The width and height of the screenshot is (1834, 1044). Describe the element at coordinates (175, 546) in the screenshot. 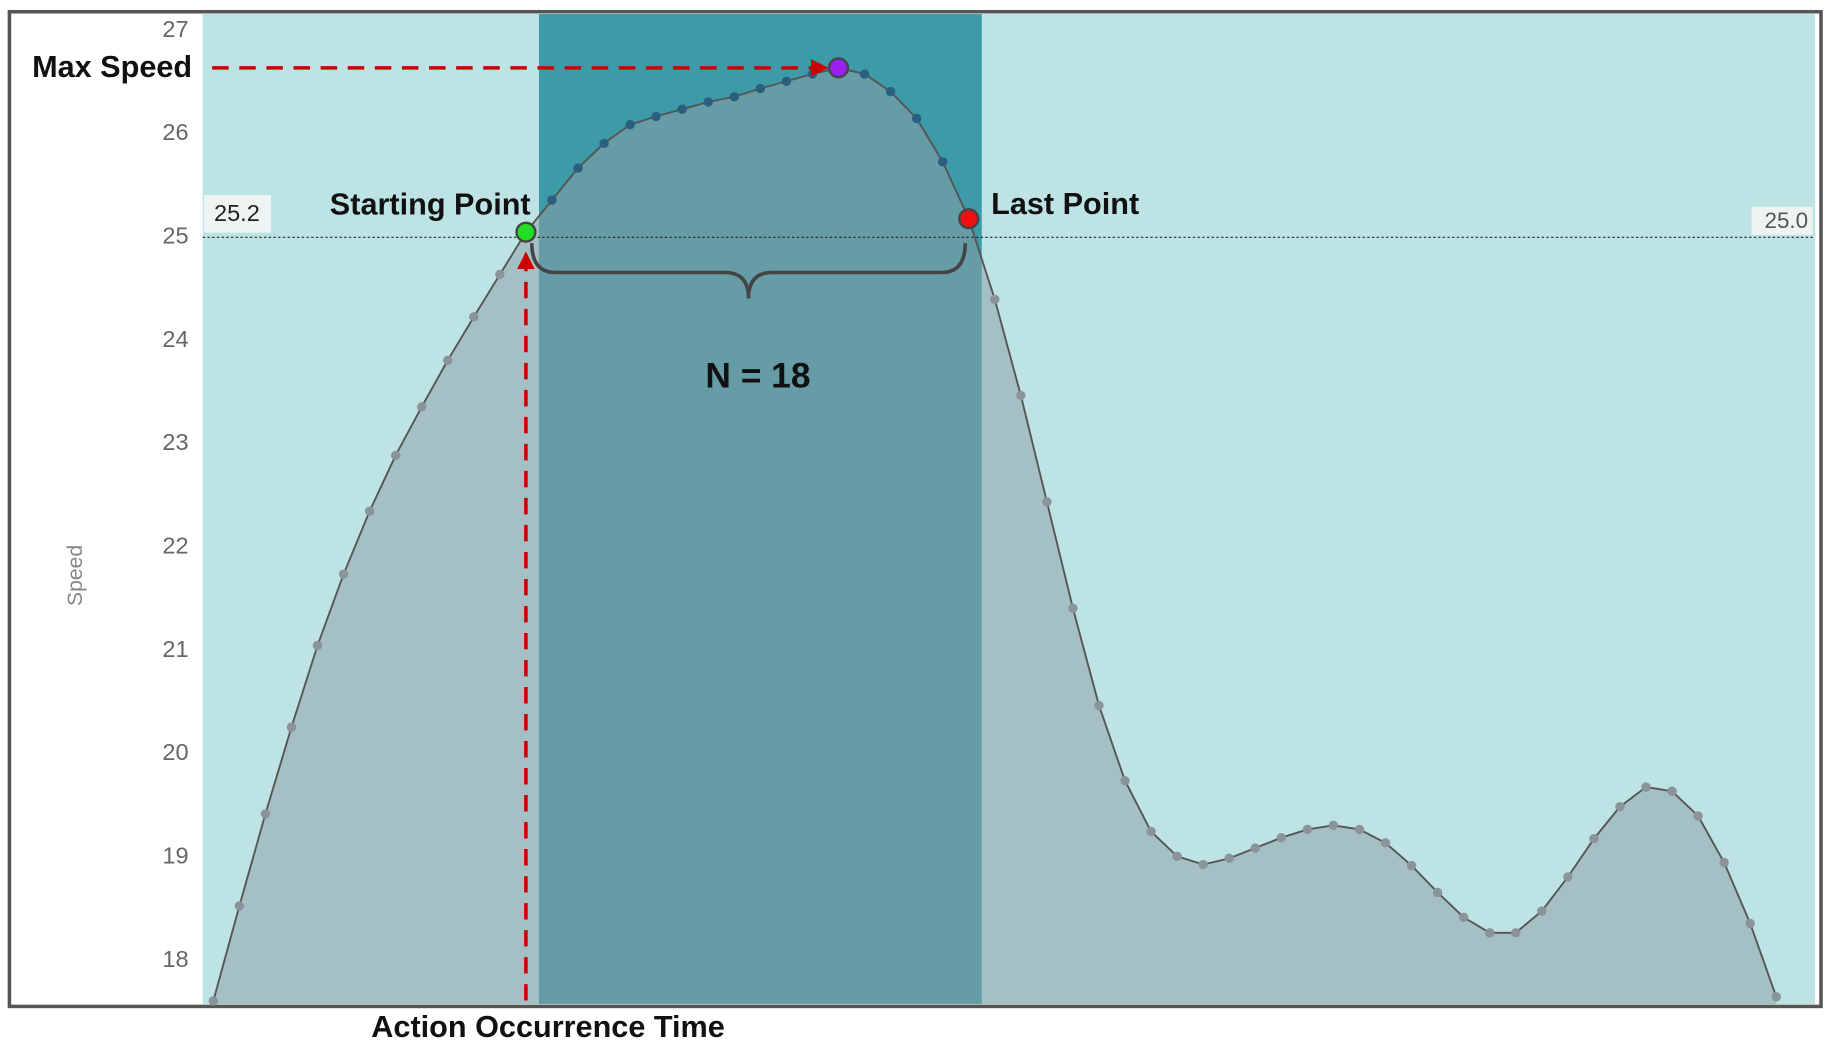

I see `y-tick-label: 22` at that location.